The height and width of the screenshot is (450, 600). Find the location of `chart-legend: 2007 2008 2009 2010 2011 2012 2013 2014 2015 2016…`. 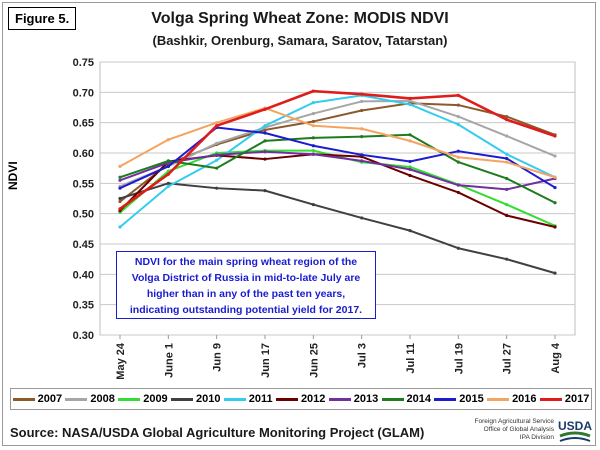

chart-legend: 2007 2008 2009 2010 2011 2012 2013 2014 2015 2016… is located at coordinates (301, 399).